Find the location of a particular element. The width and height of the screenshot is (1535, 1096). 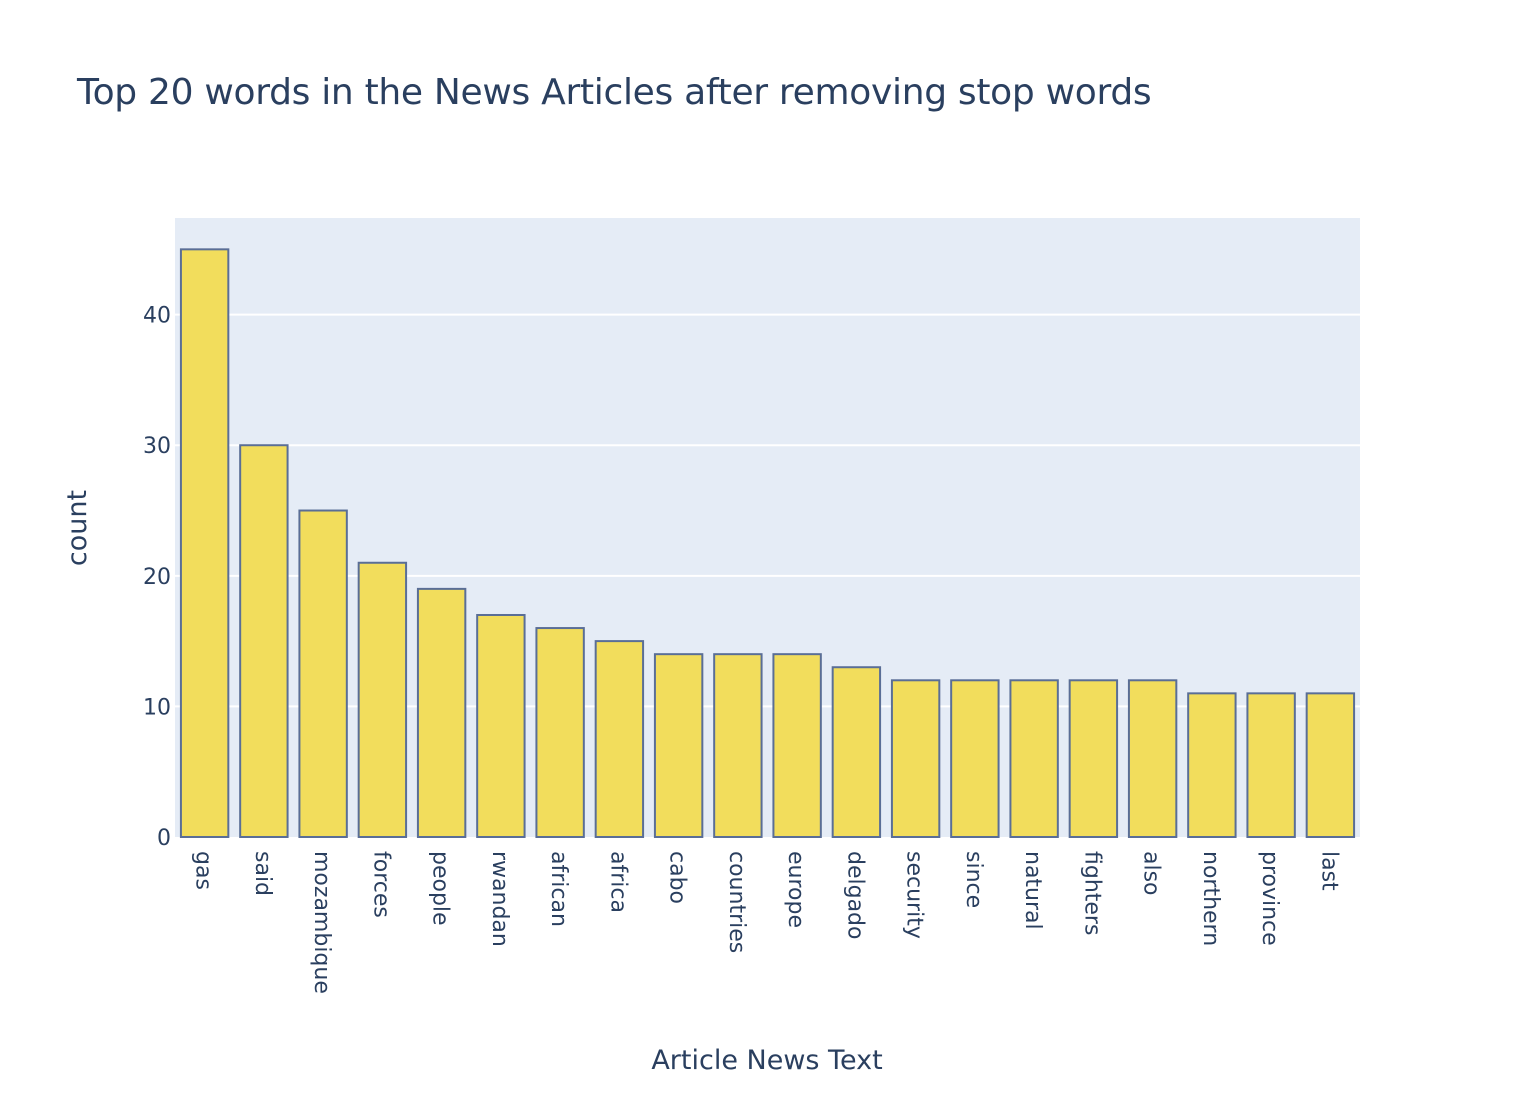

x-tick-label: cabo is located at coordinates (677, 877).